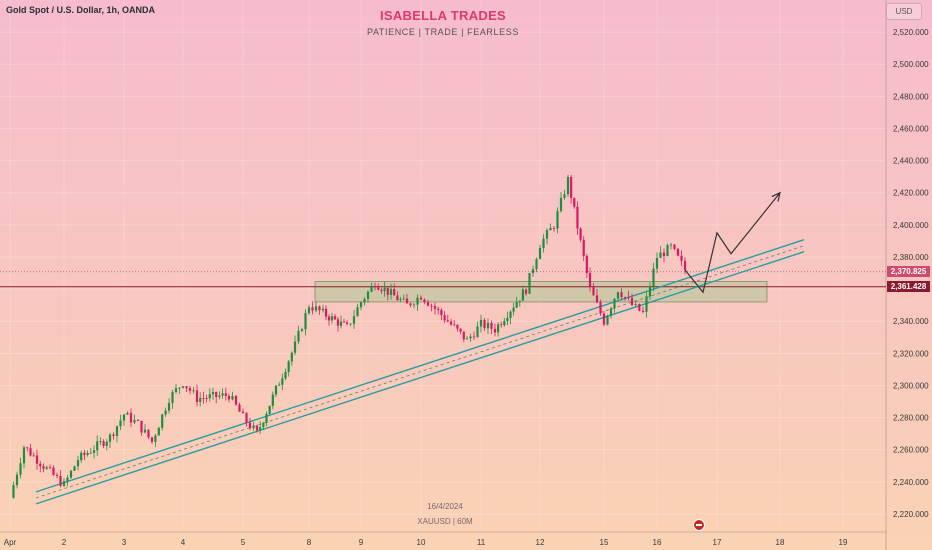 The height and width of the screenshot is (550, 932). What do you see at coordinates (911, 514) in the screenshot?
I see `y-tick-label: 2,220.000` at bounding box center [911, 514].